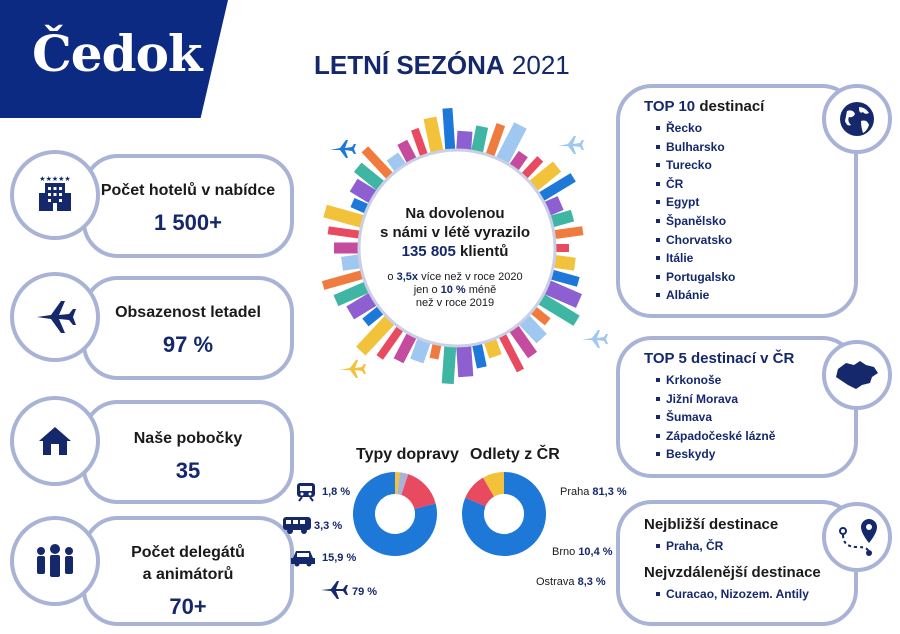  What do you see at coordinates (755, 184) in the screenshot?
I see `top10-item: ČR` at bounding box center [755, 184].